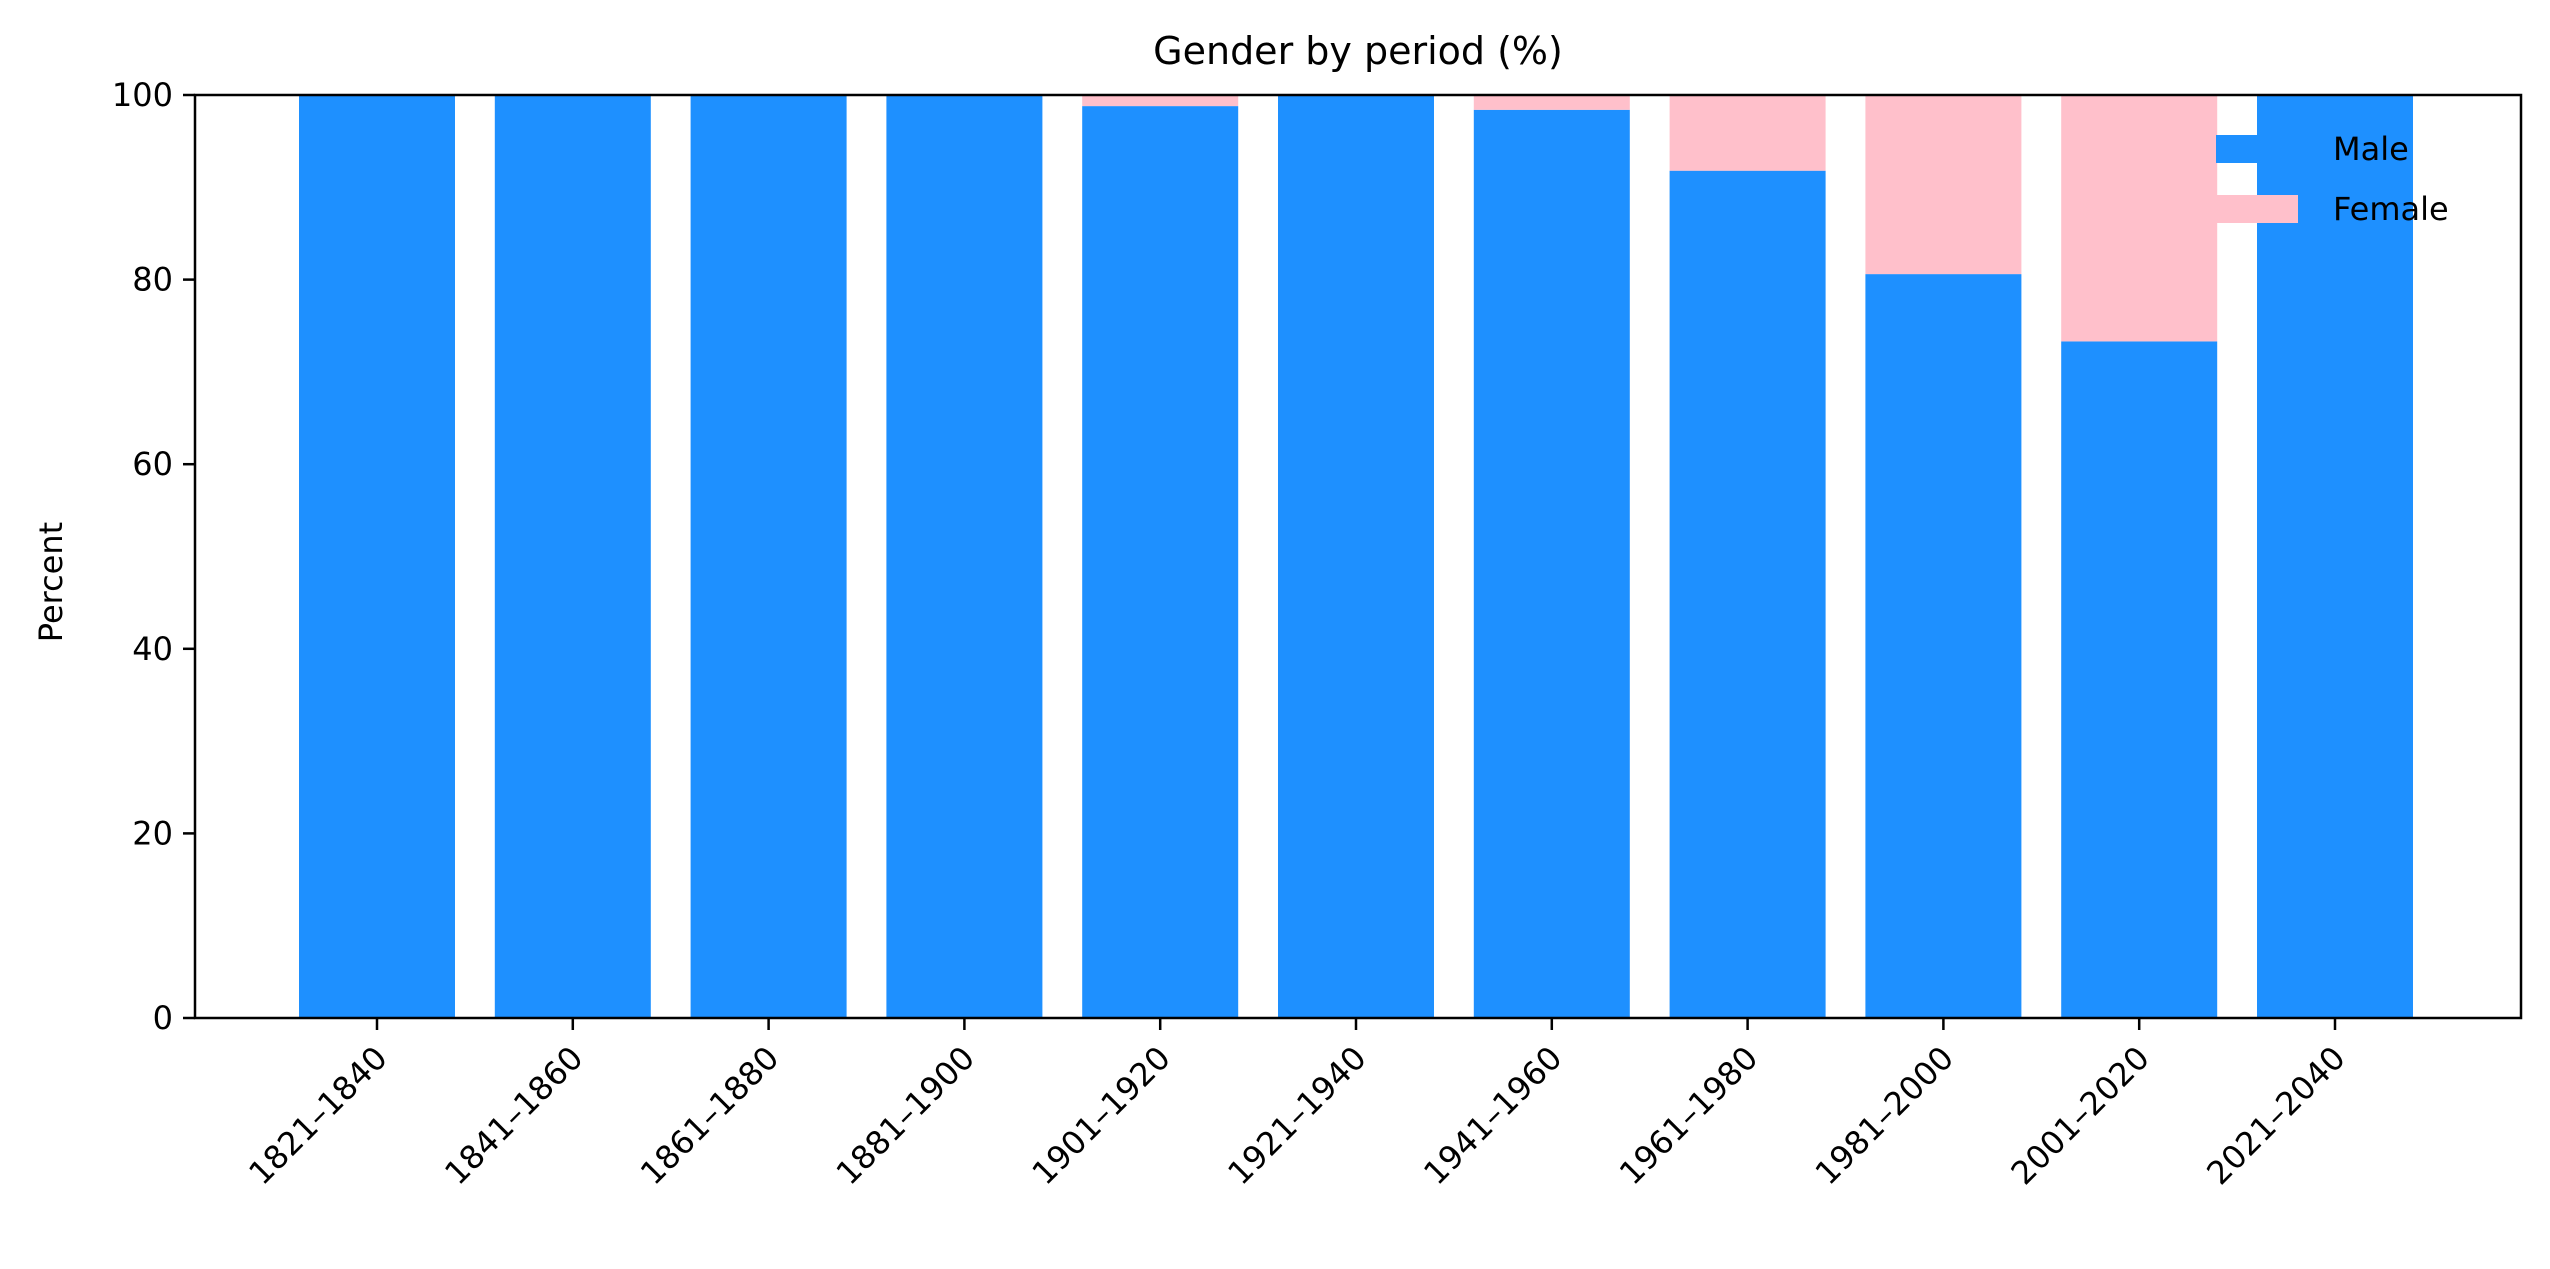  I want to click on y-tick-label-0: 0, so click(163, 1018).